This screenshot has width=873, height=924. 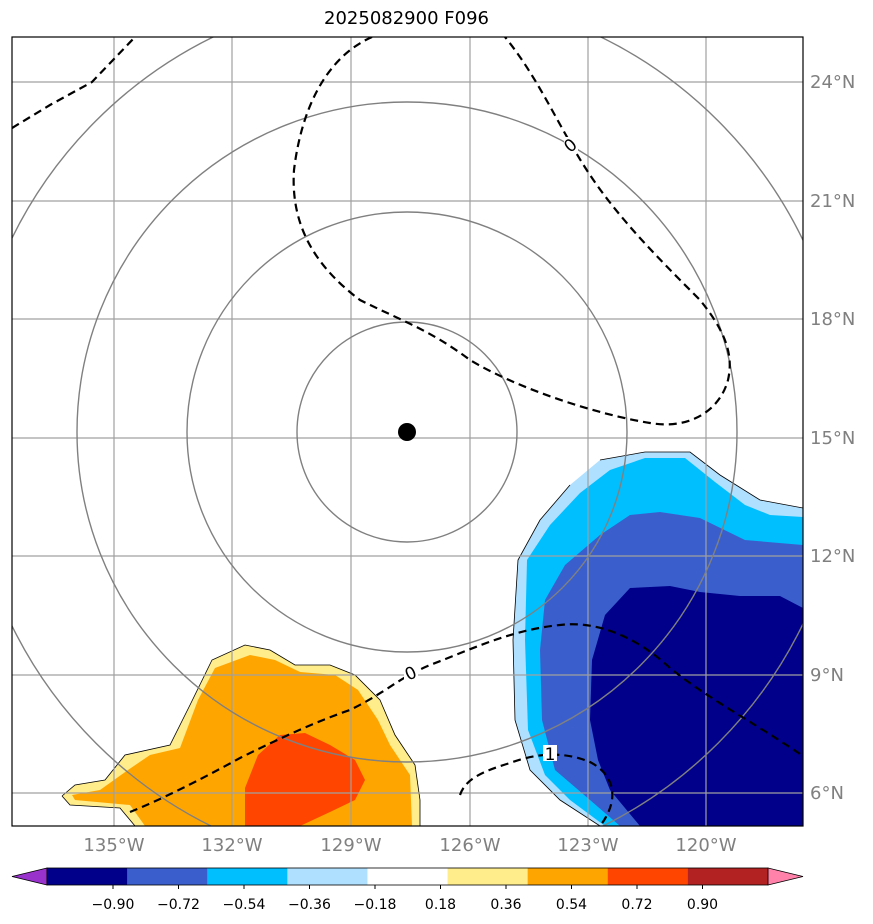 What do you see at coordinates (231, 845) in the screenshot?
I see `lon-label: 132°W` at bounding box center [231, 845].